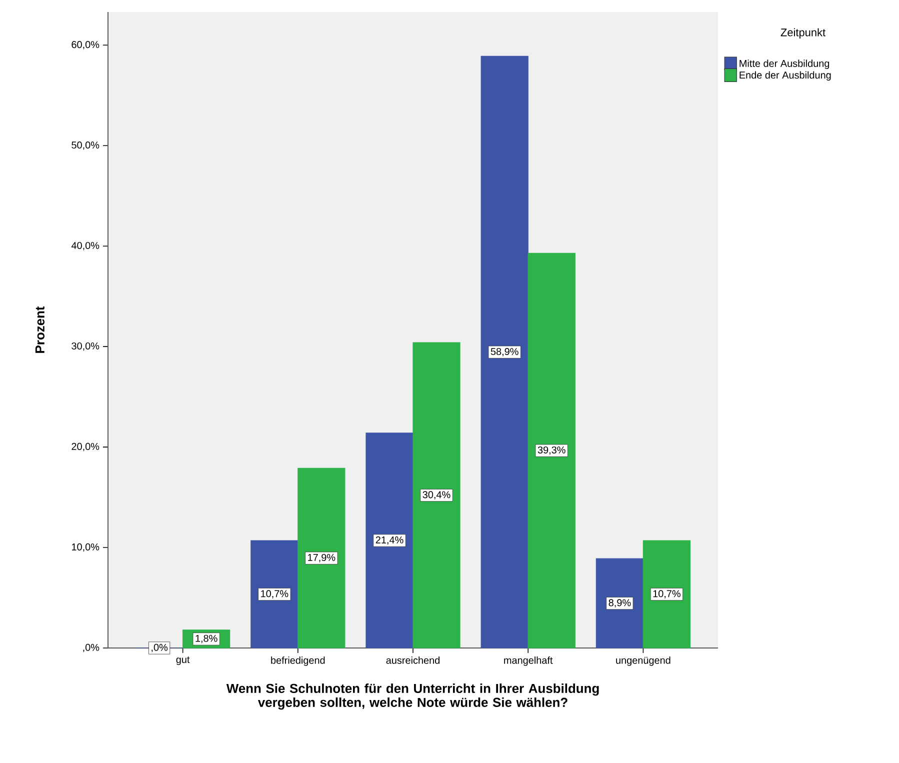  I want to click on data-label: 39,3%, so click(552, 450).